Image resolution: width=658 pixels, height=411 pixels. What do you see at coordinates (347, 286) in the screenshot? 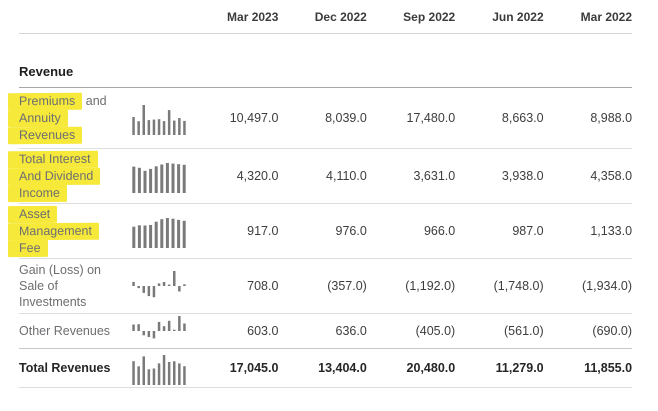
I see `value-cell-dec-2022: (357.0)` at bounding box center [347, 286].